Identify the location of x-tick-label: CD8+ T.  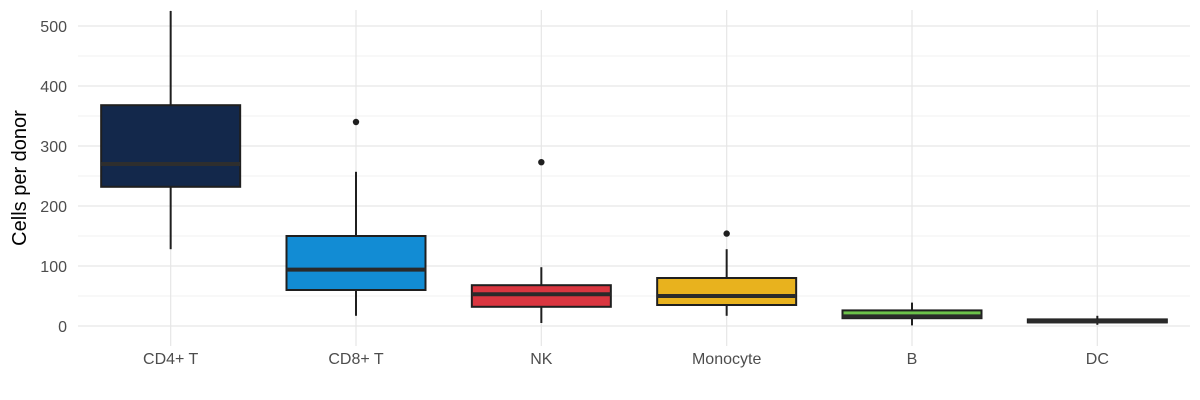
(356, 359).